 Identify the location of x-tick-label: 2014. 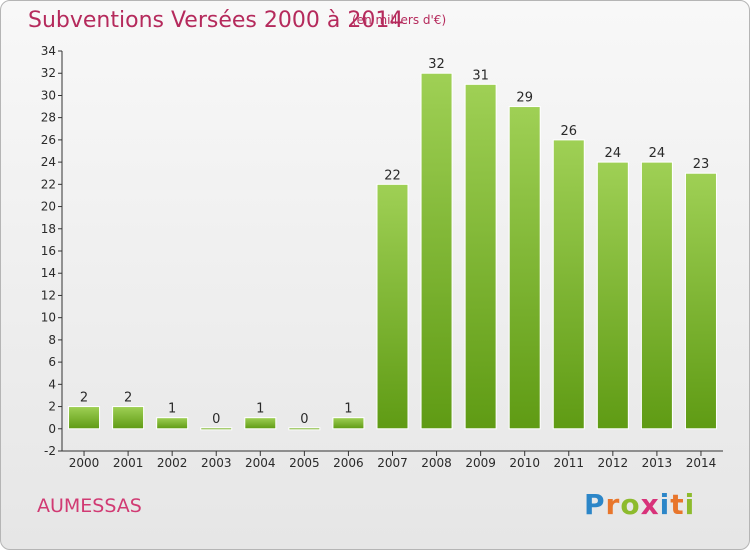
(701, 463).